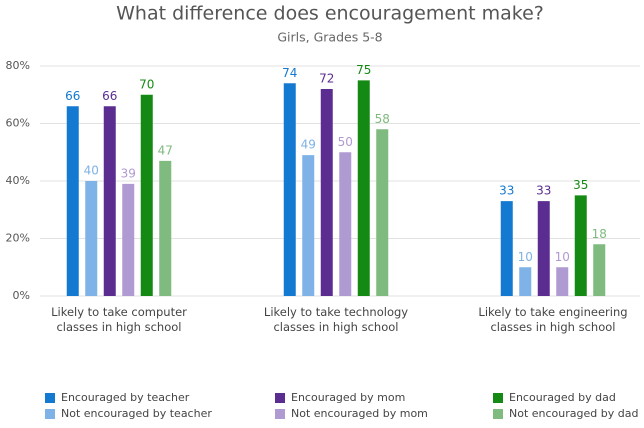 The height and width of the screenshot is (428, 644). I want to click on chart-subtitle: Girls, Grades 5-8, so click(329, 37).